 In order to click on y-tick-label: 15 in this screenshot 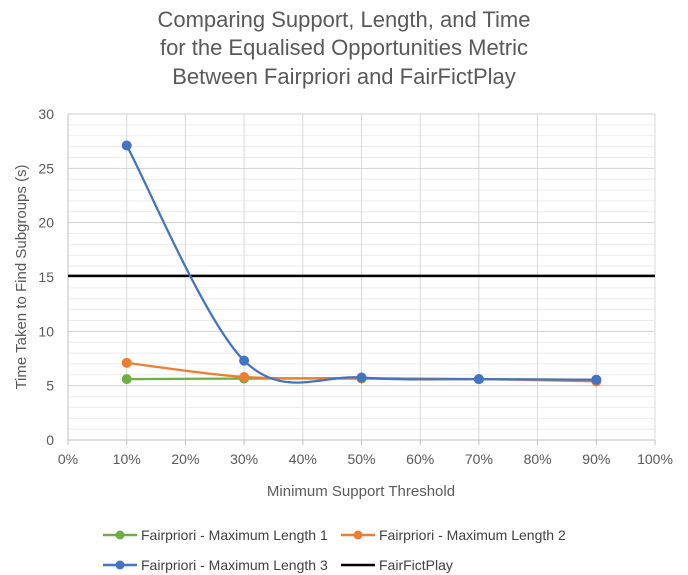, I will do `click(46, 277)`.